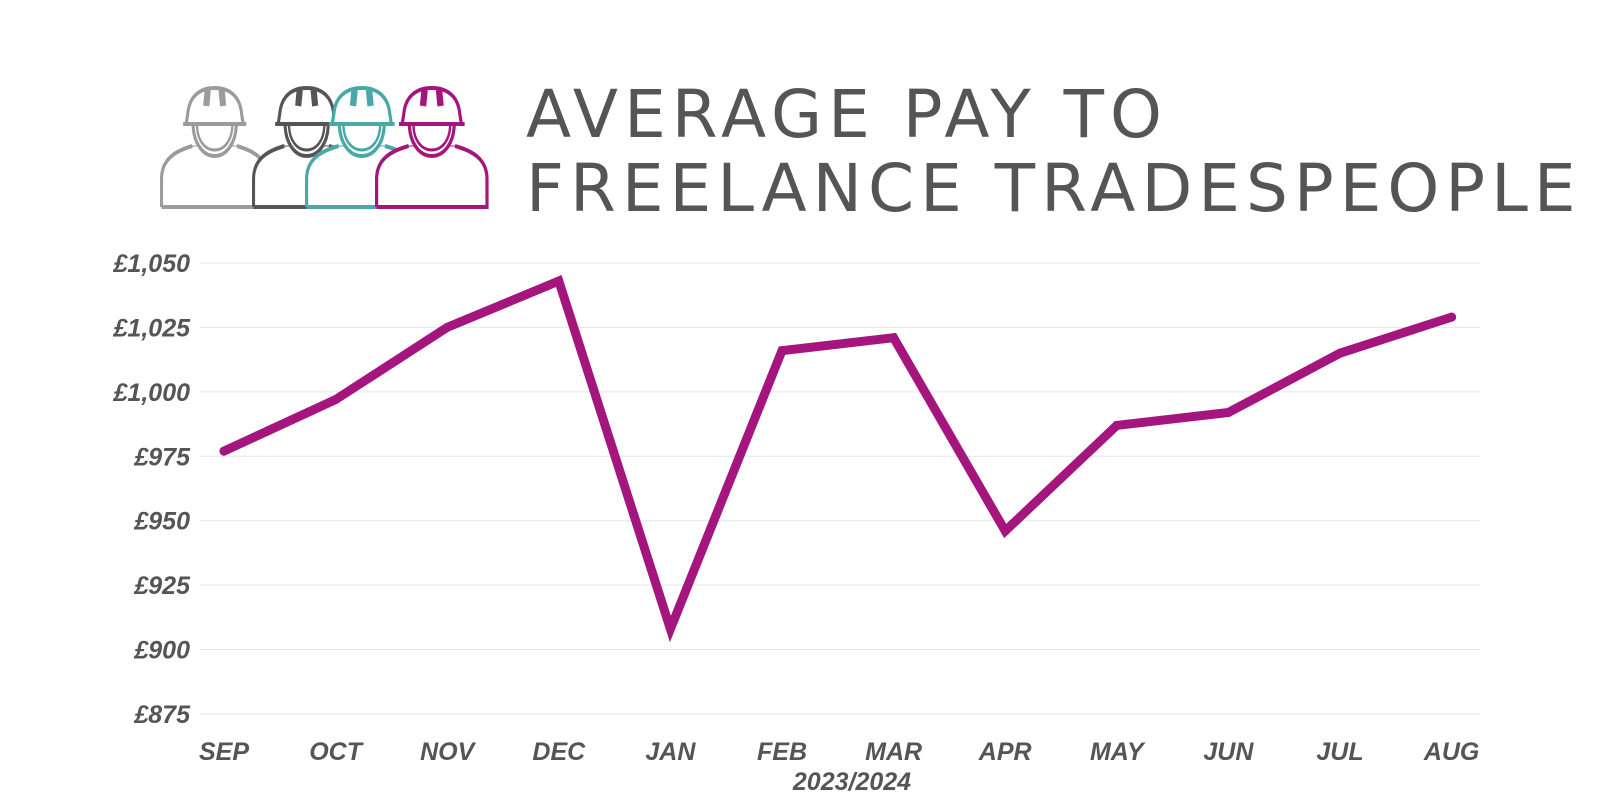 The width and height of the screenshot is (1600, 800). I want to click on x-tick-label: NOV, so click(448, 752).